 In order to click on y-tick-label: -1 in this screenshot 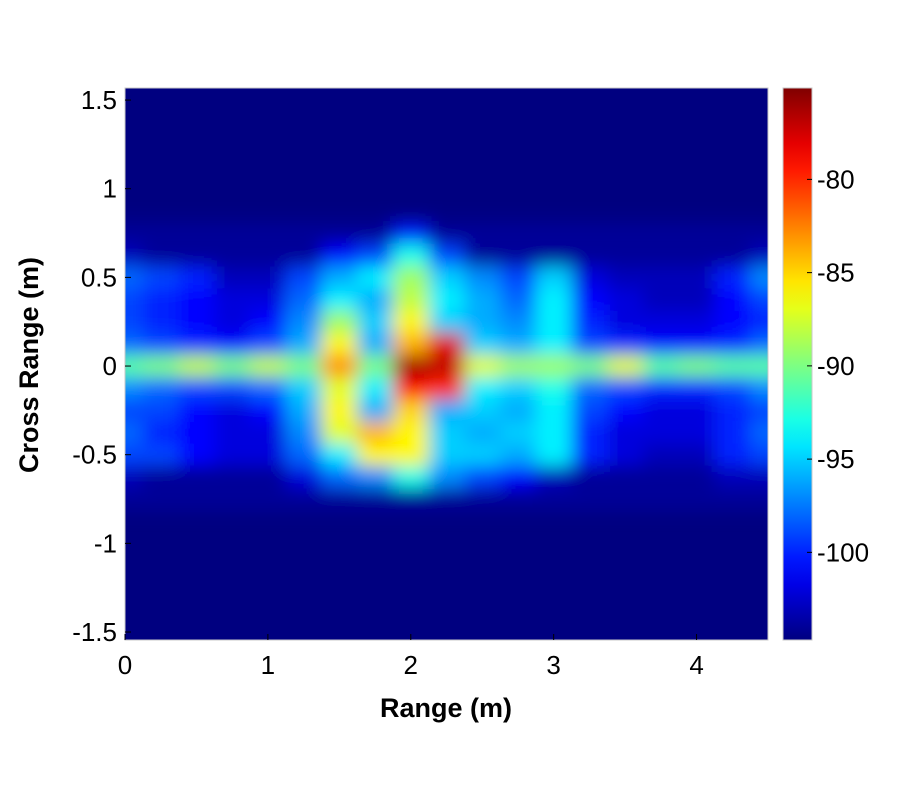, I will do `click(105, 543)`.